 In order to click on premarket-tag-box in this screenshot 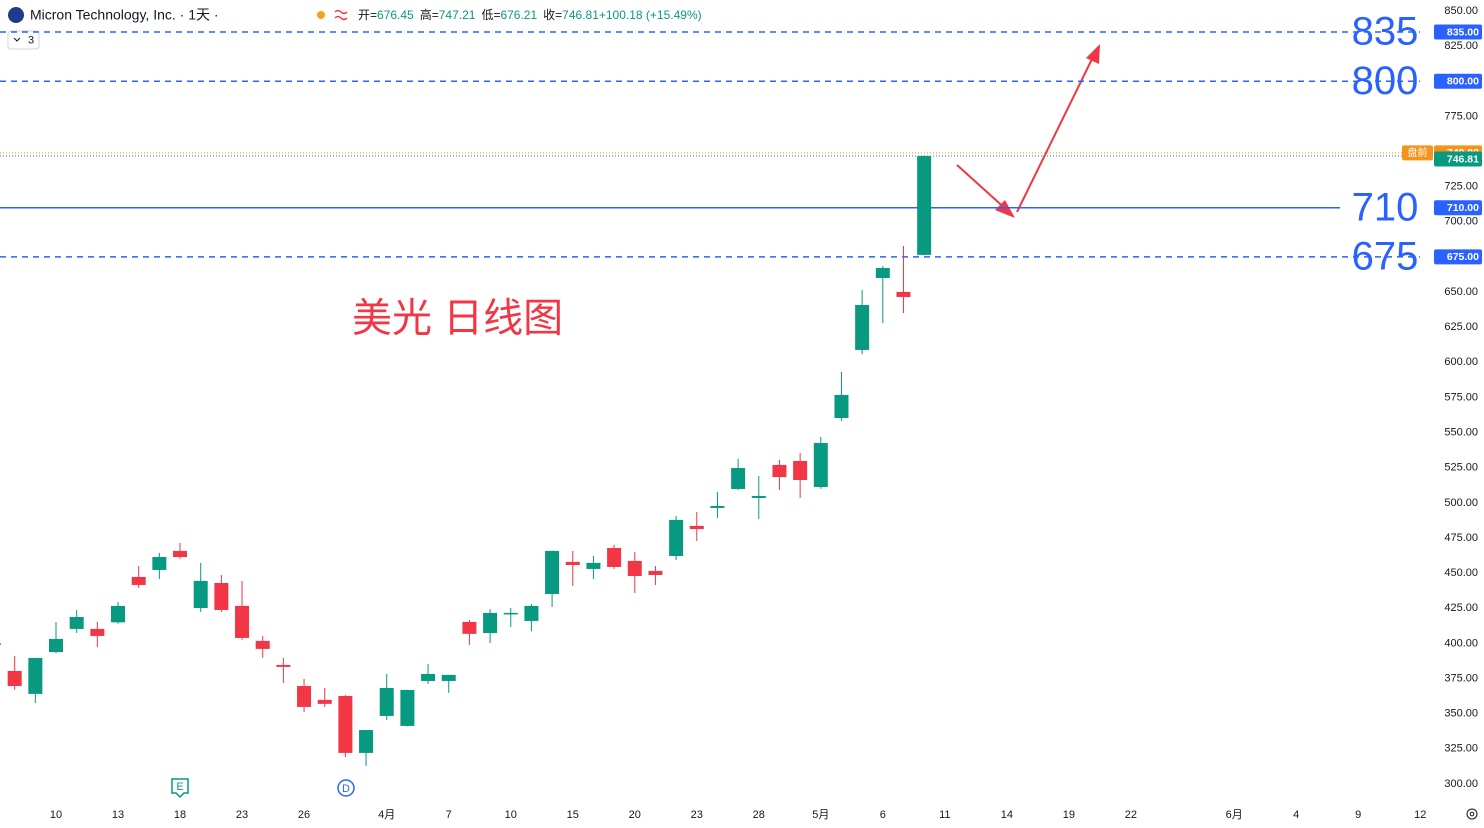, I will do `click(1417, 153)`.